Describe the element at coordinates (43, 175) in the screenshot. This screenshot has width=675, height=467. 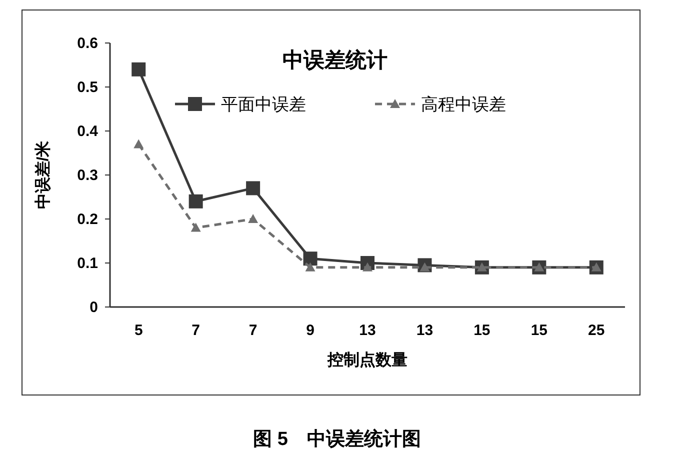
I see `ylabel: 中误差/米` at that location.